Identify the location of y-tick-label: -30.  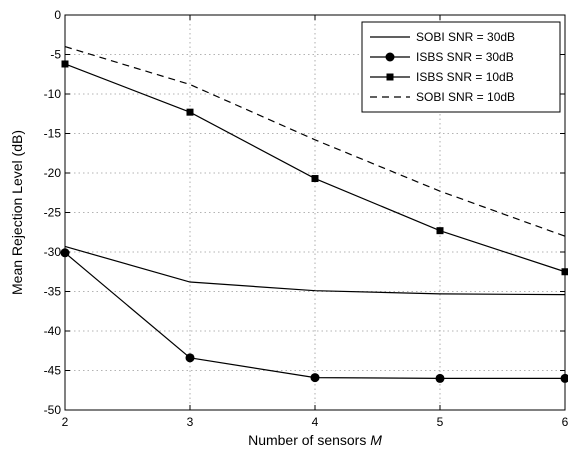
(53, 252).